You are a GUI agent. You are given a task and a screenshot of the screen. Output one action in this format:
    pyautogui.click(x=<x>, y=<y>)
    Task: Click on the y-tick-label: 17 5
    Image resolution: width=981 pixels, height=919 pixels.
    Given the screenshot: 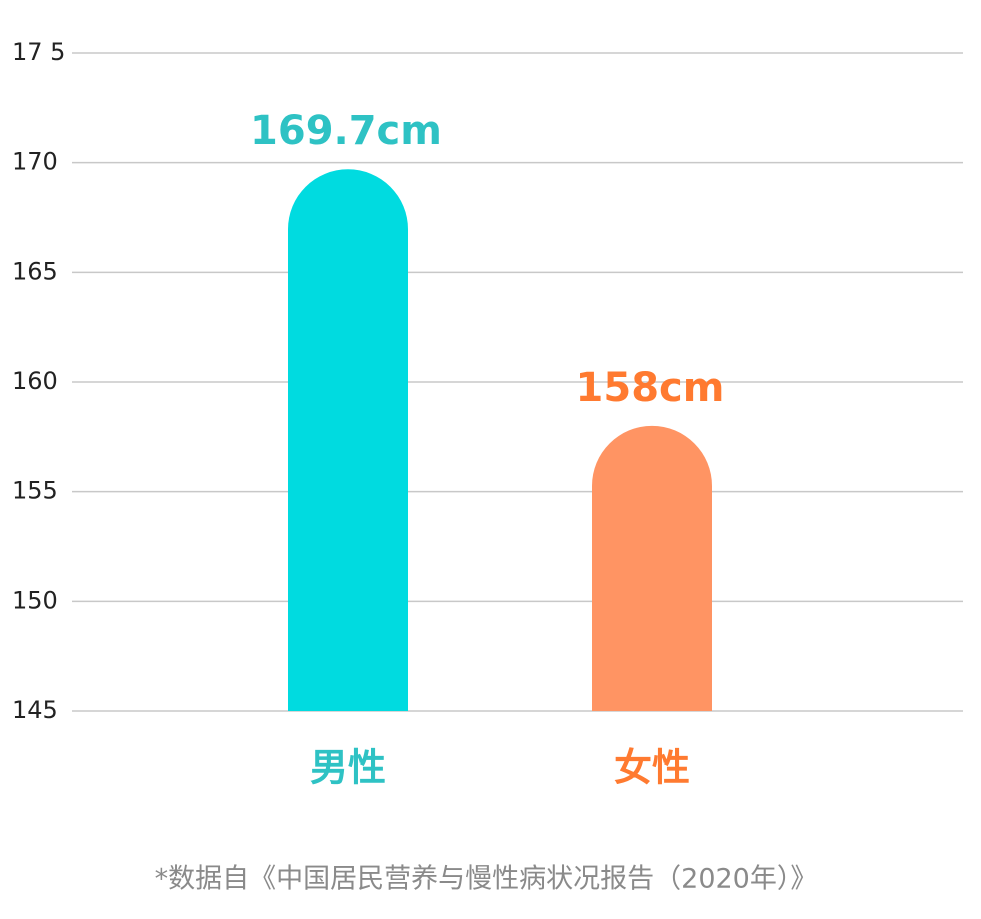 What is the action you would take?
    pyautogui.click(x=38, y=52)
    